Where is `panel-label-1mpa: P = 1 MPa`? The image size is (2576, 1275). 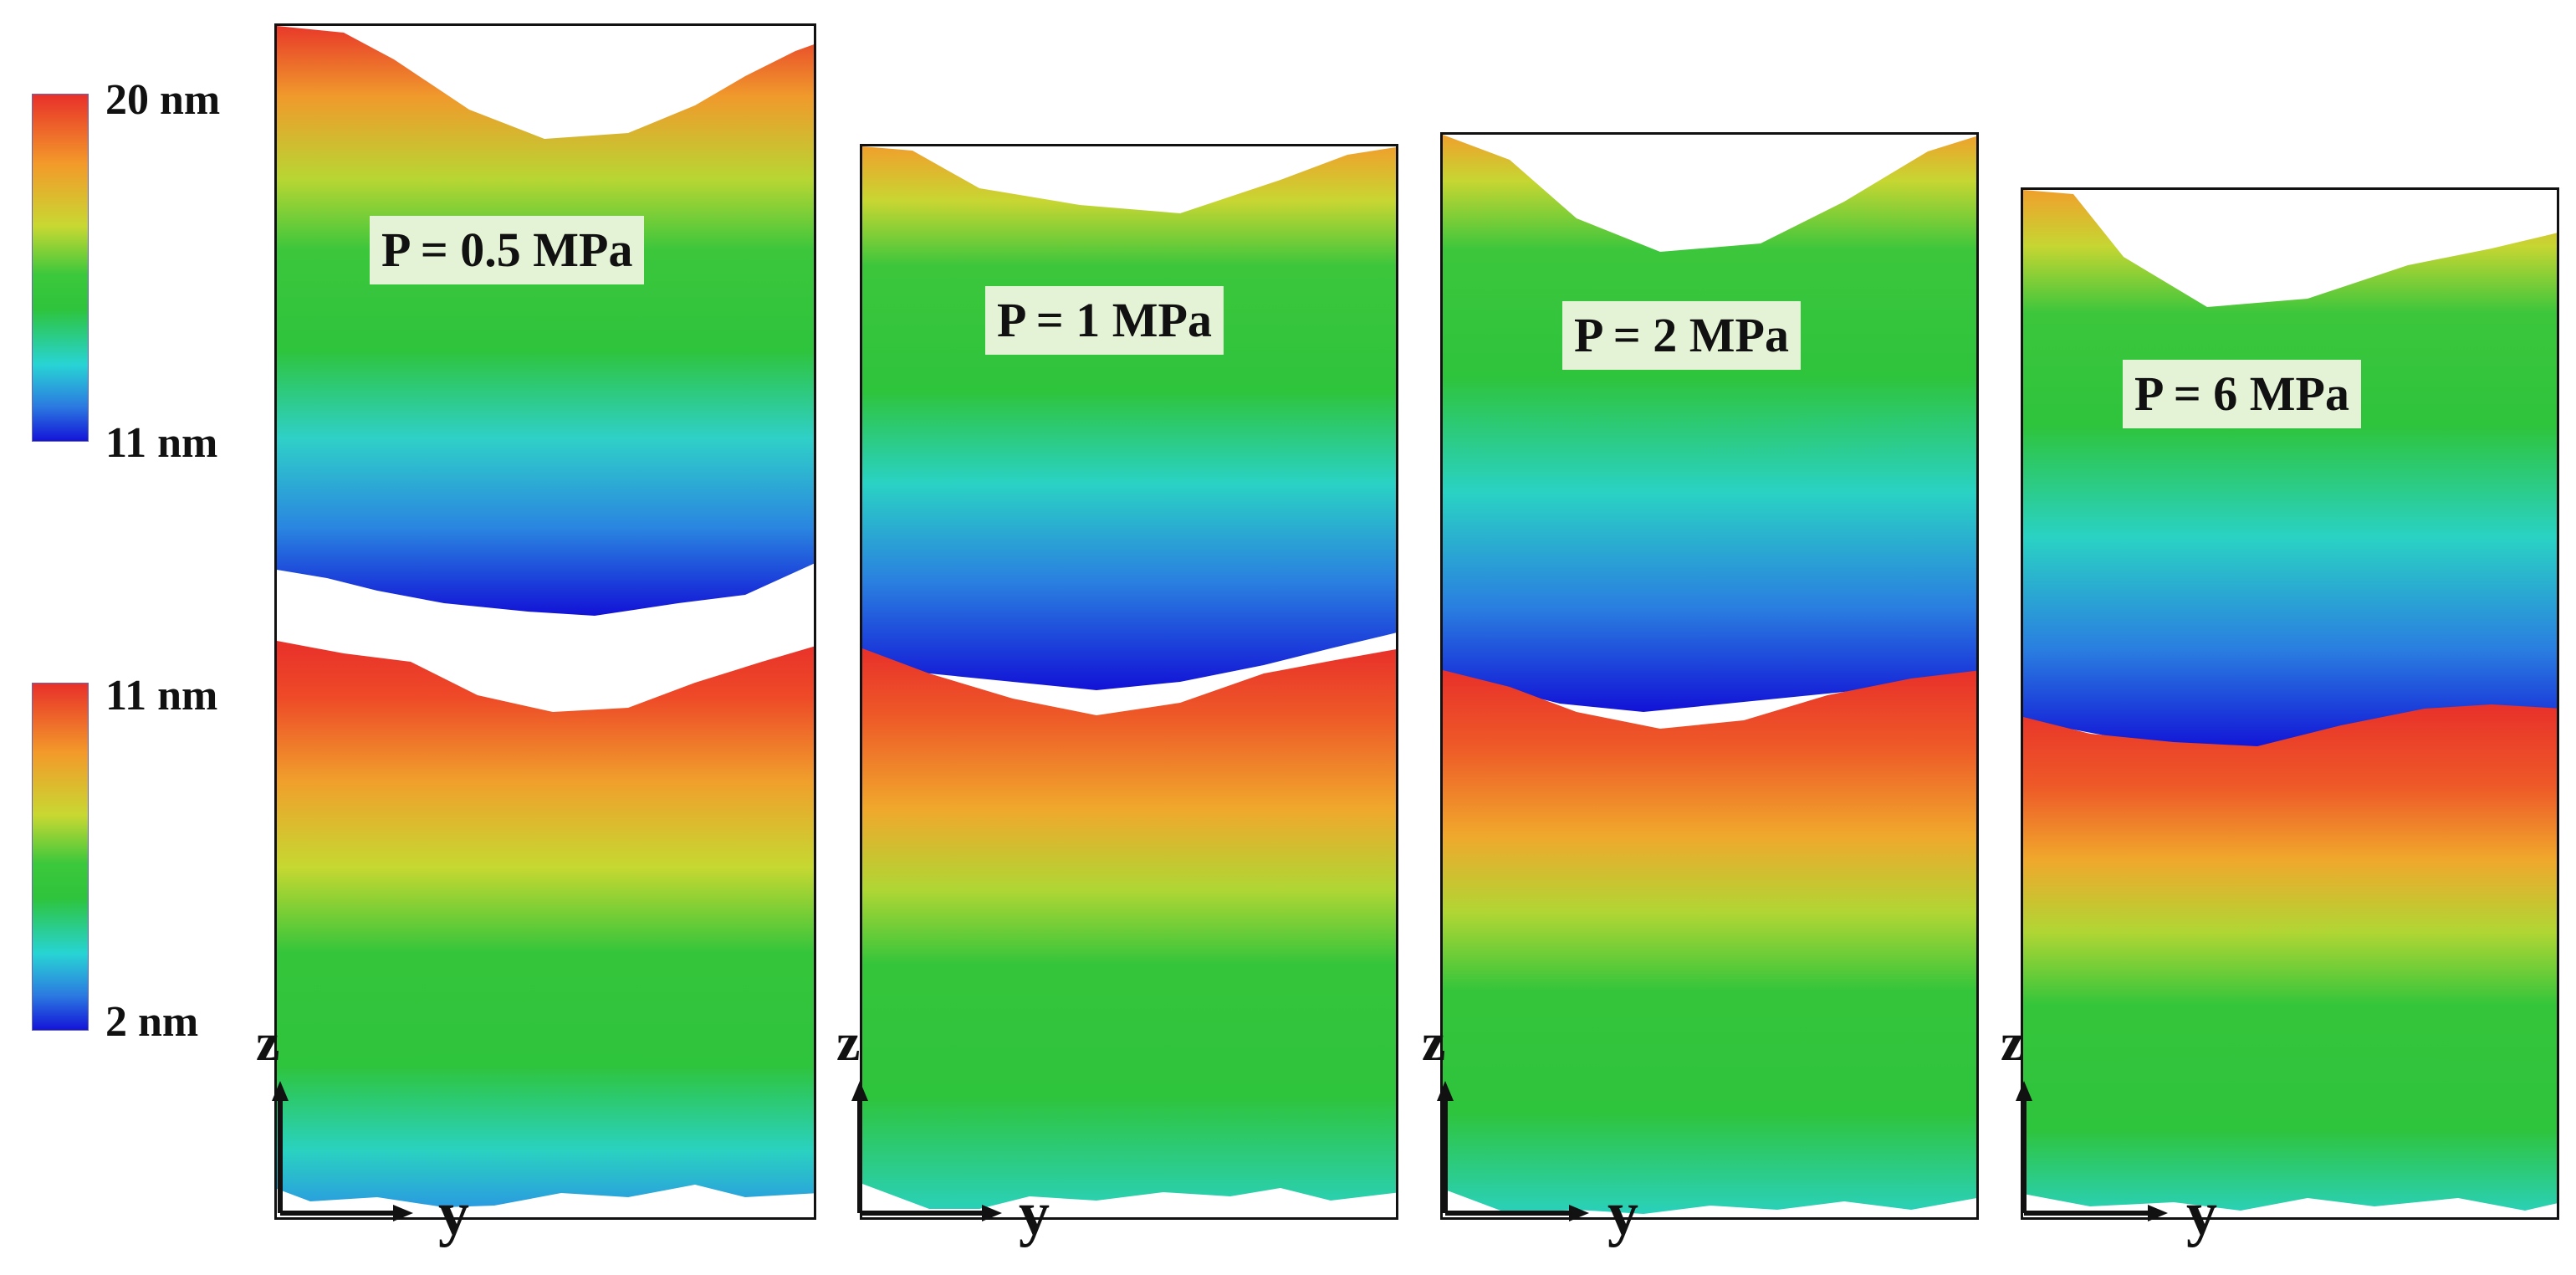
panel-label-1mpa: P = 1 MPa is located at coordinates (1104, 320).